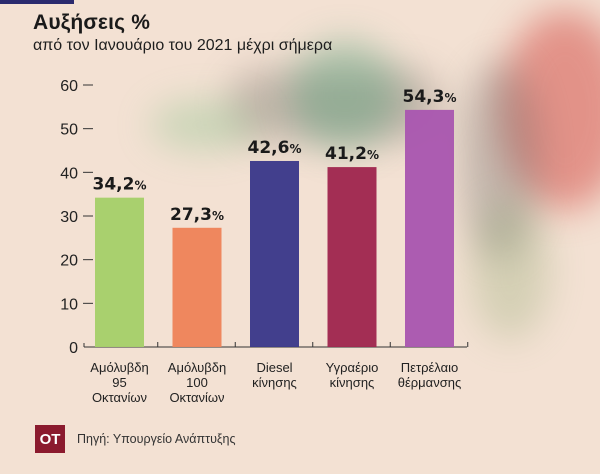  Describe the element at coordinates (429, 367) in the screenshot. I see `x-tick-label-line: Πετρέλαιο` at that location.